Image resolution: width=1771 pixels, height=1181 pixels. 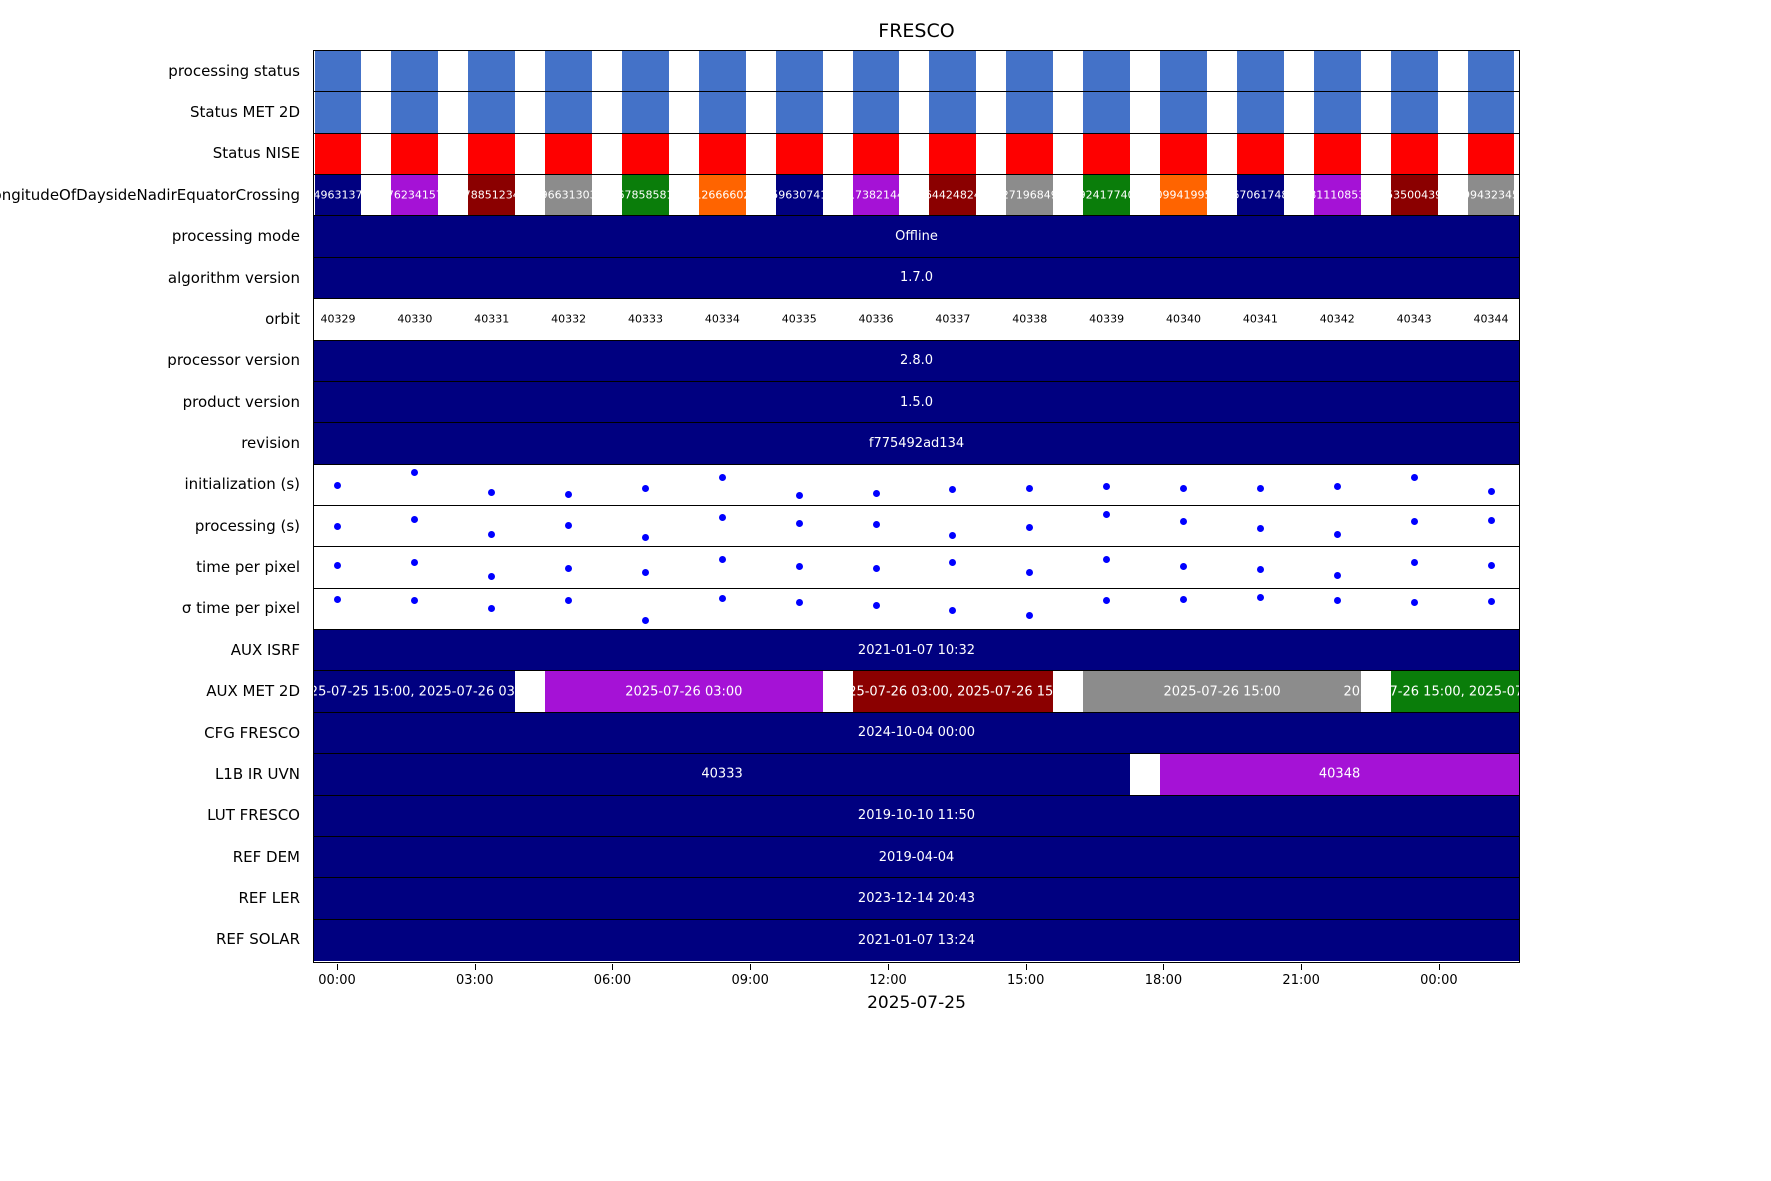 I want to click on aux-met-2d-segment, so click(x=1454, y=691).